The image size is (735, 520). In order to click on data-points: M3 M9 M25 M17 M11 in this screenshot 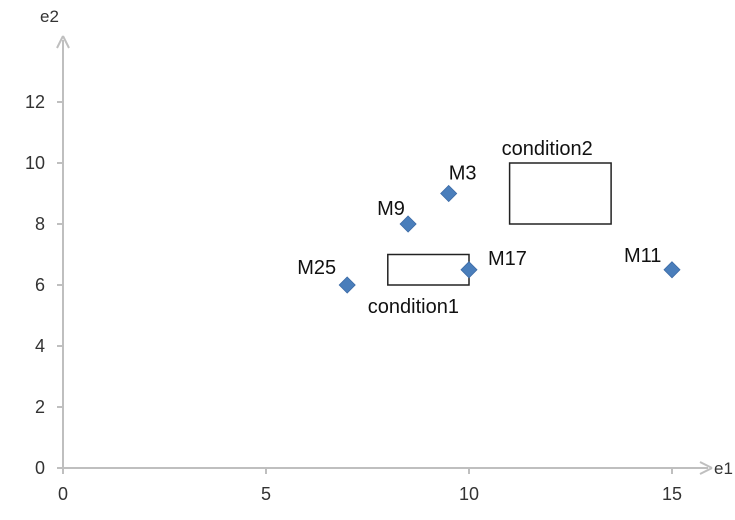, I will do `click(489, 228)`.